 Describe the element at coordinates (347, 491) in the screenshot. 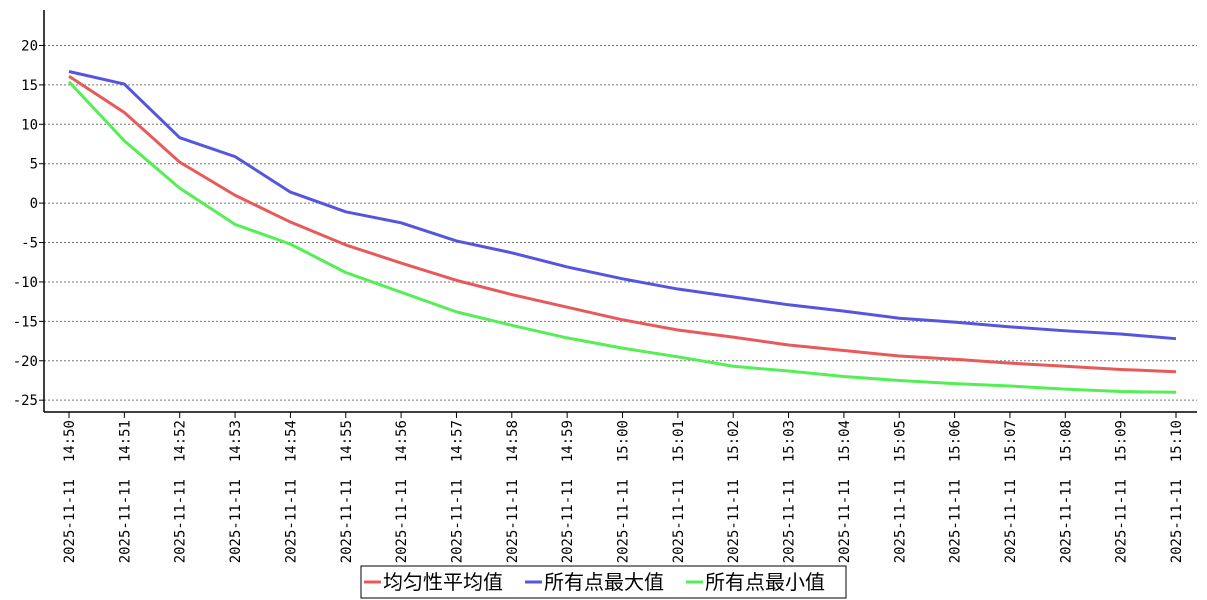

I see `x-tick-label: 2025-11-11 14:55` at that location.